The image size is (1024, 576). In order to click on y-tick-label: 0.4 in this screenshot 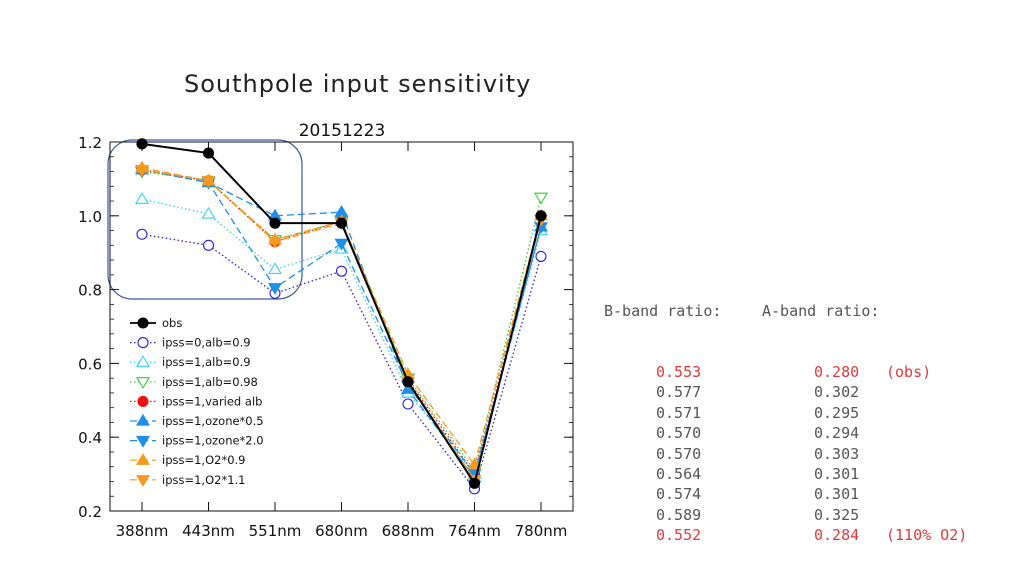, I will do `click(90, 438)`.